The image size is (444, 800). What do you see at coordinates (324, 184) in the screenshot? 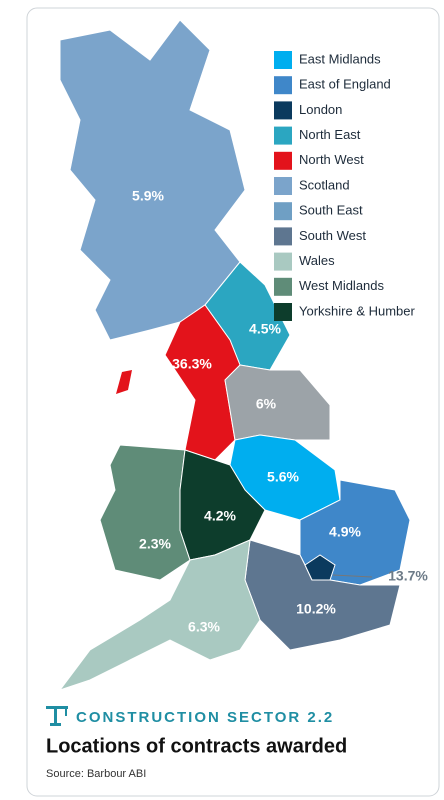
I see `legend-label: Scotland` at bounding box center [324, 184].